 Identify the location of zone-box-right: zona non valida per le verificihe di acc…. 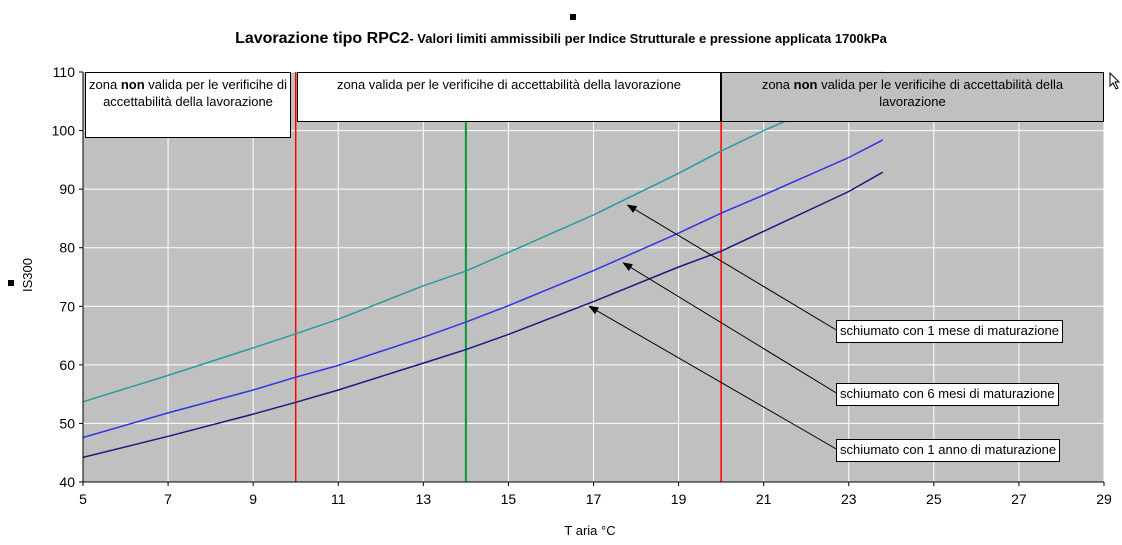
(912, 97).